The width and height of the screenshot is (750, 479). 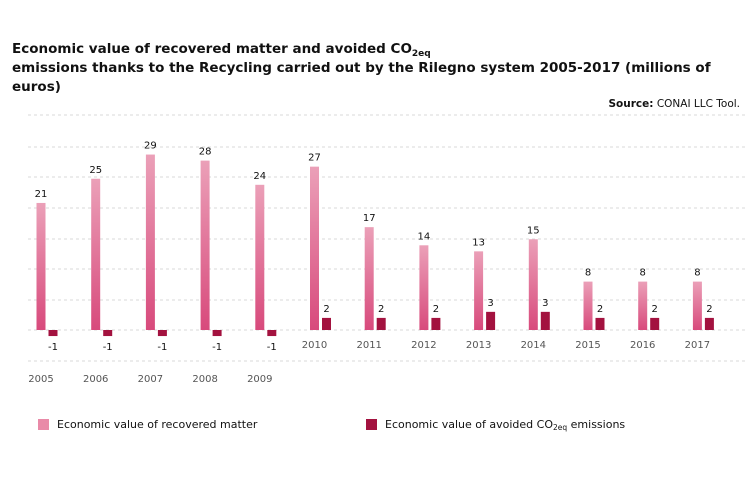 What do you see at coordinates (40, 379) in the screenshot?
I see `x-tick-label: 2005` at bounding box center [40, 379].